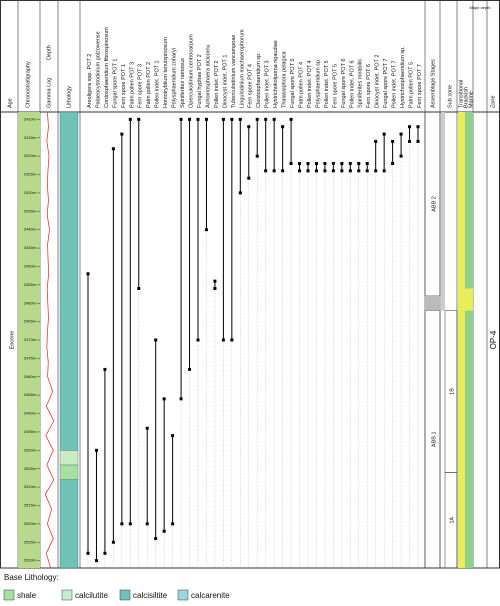 This screenshot has width=500, height=606. Describe the element at coordinates (30, 541) in the screenshot. I see `depth-label: 2525m` at that location.